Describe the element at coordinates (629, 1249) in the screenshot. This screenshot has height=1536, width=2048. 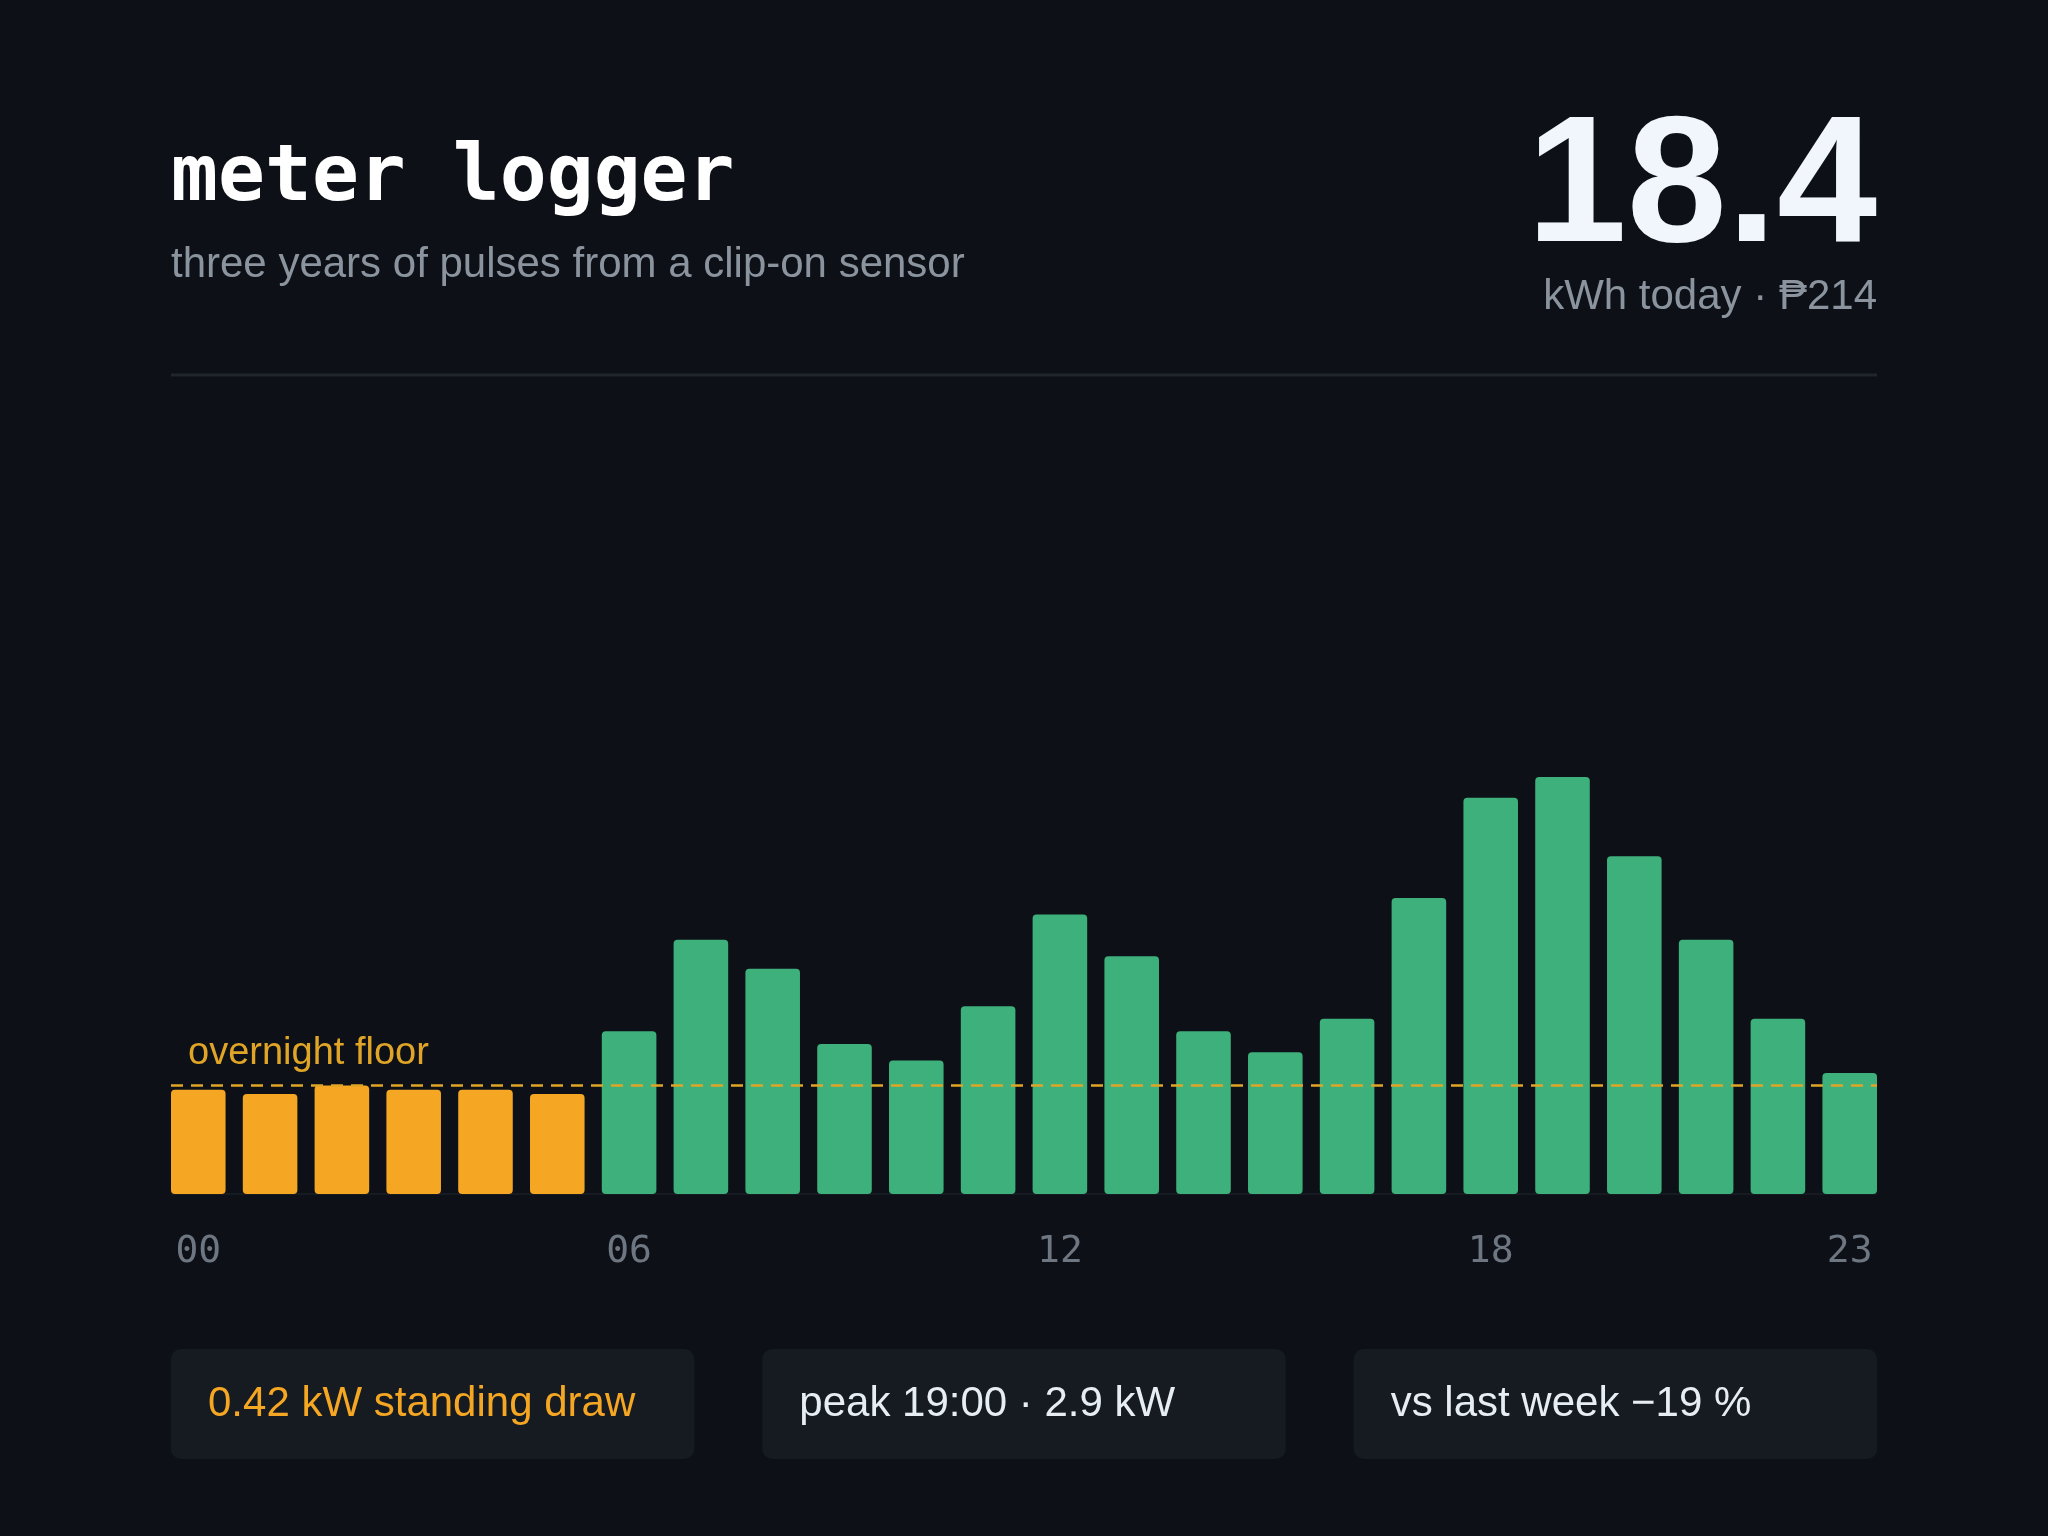
I see `x-tick-label: 06` at that location.